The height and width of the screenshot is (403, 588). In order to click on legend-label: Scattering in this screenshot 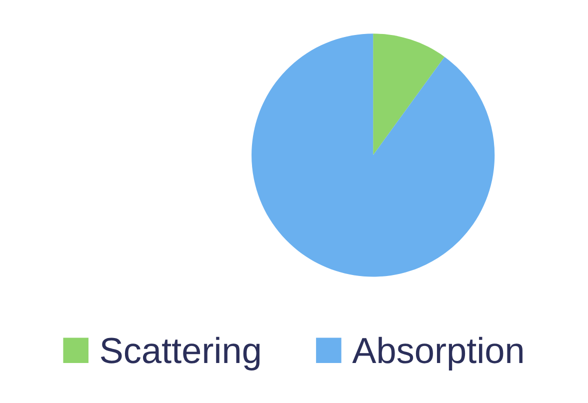, I will do `click(180, 353)`.